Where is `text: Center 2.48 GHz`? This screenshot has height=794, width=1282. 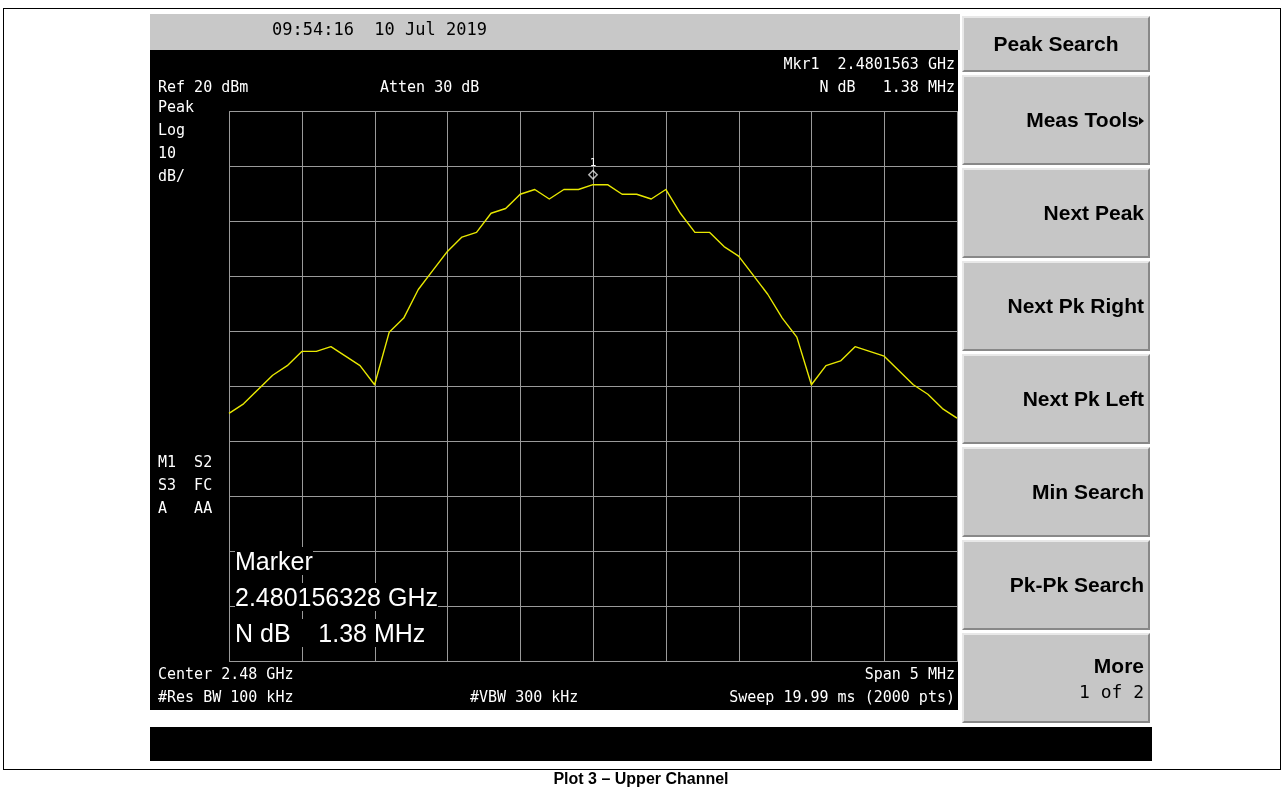 text: Center 2.48 GHz is located at coordinates (226, 674).